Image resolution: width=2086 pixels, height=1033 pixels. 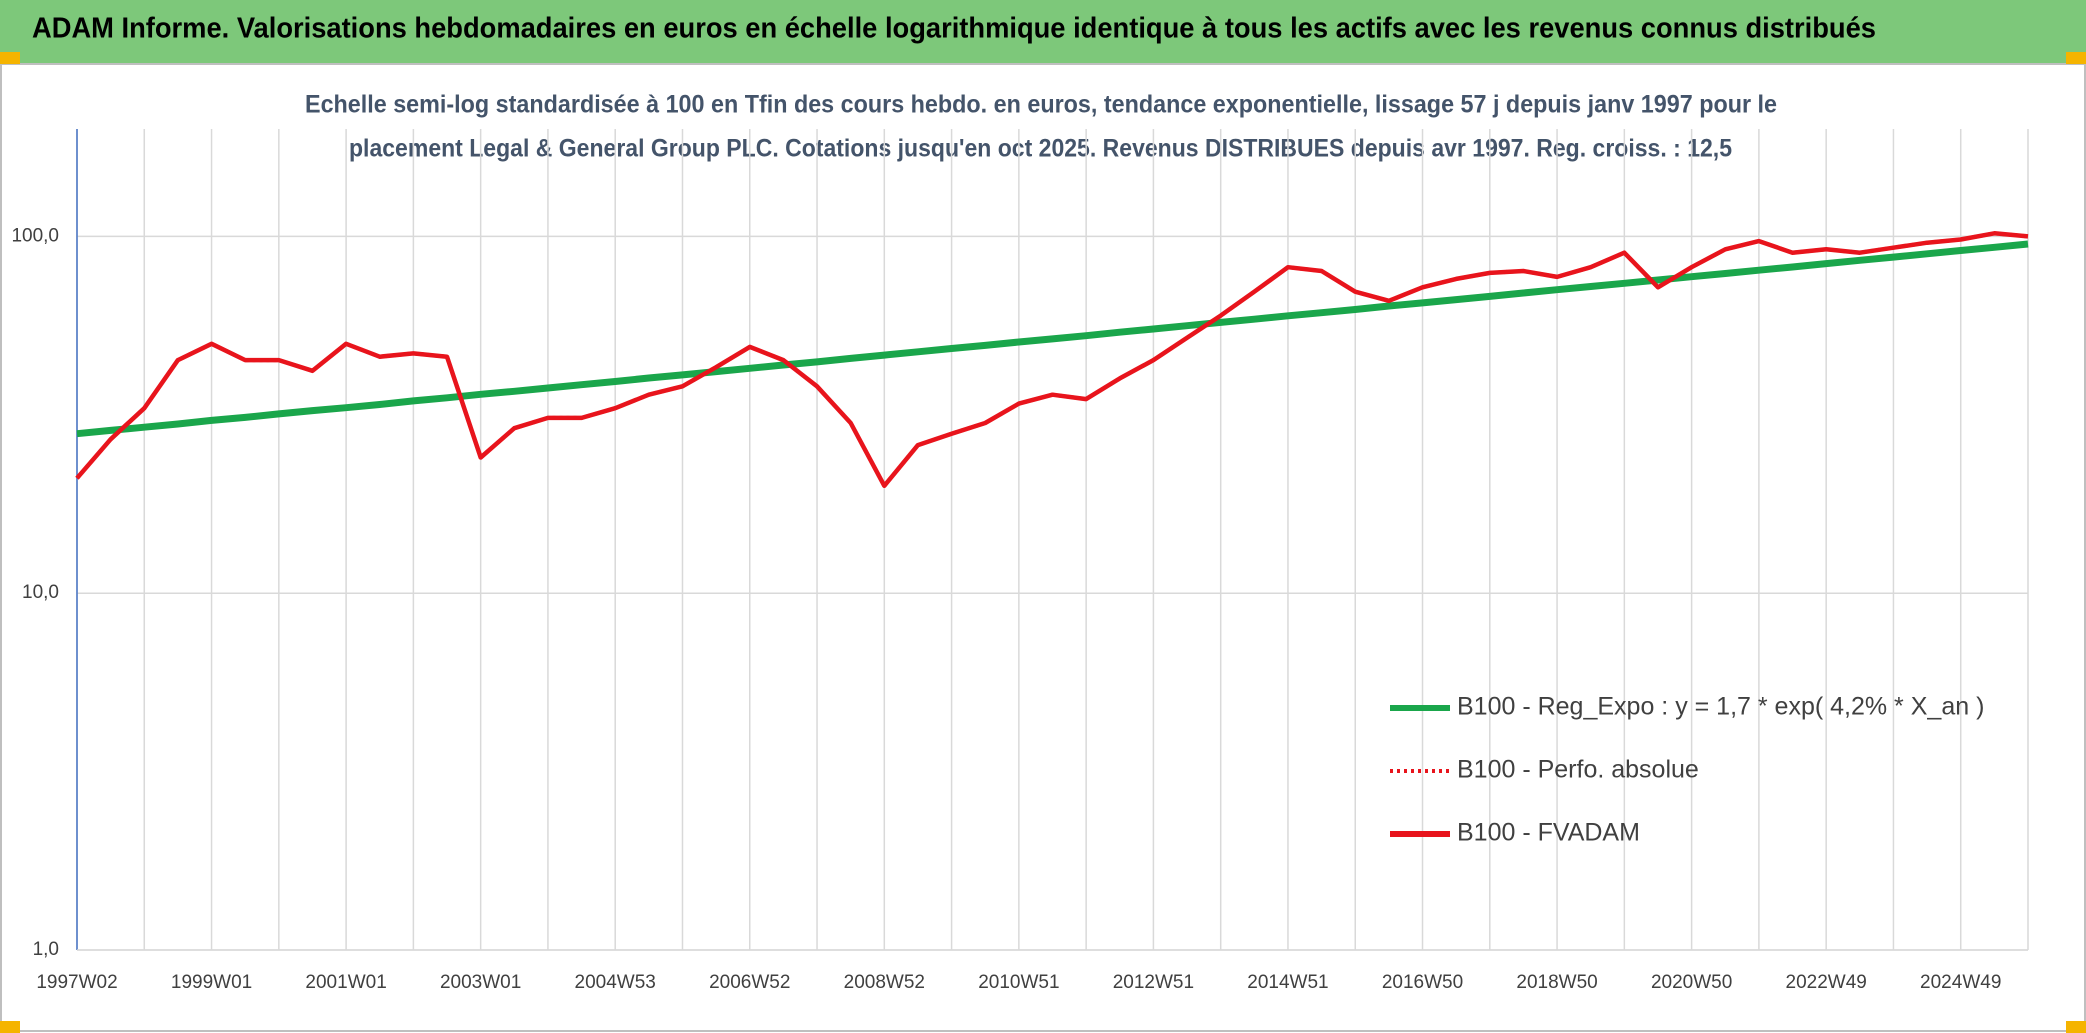 I want to click on y-tick-label: 100,0, so click(x=35, y=235).